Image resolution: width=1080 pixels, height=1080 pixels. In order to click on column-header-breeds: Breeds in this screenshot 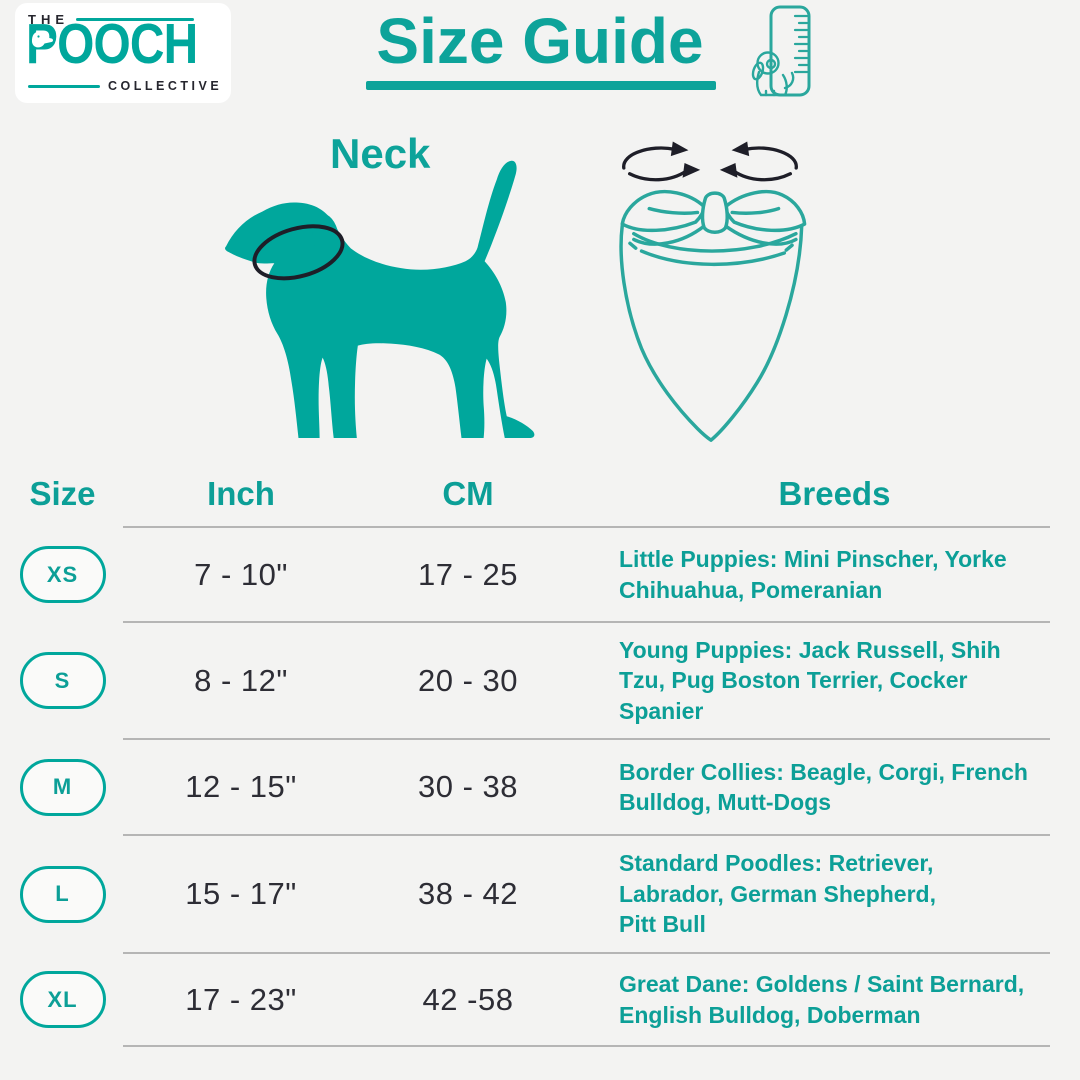, I will do `click(834, 493)`.